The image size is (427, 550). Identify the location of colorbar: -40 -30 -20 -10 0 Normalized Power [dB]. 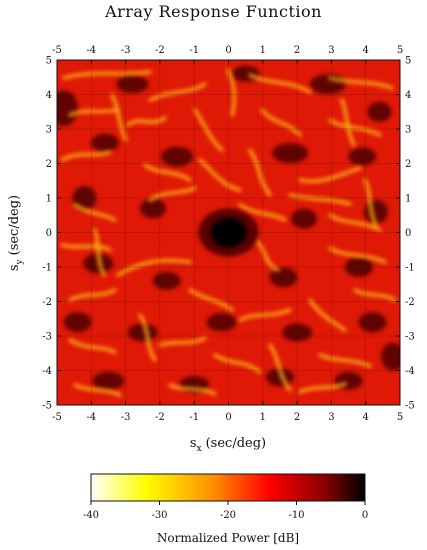
(225, 509).